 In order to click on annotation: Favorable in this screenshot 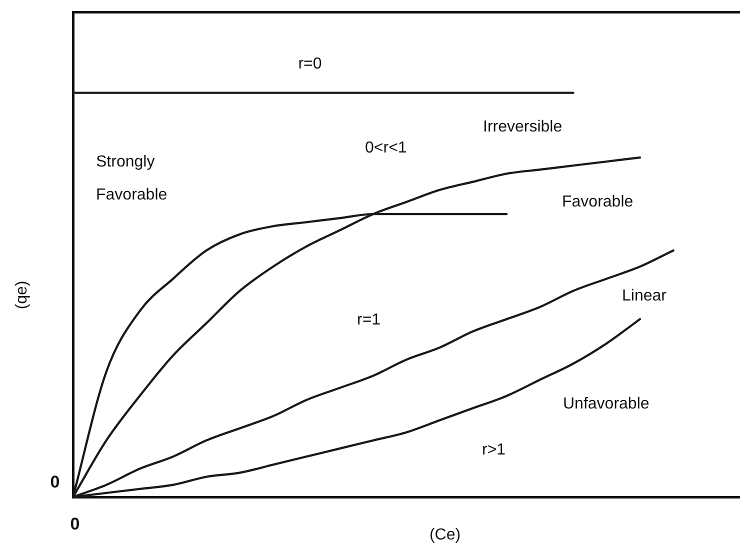, I will do `click(598, 201)`.